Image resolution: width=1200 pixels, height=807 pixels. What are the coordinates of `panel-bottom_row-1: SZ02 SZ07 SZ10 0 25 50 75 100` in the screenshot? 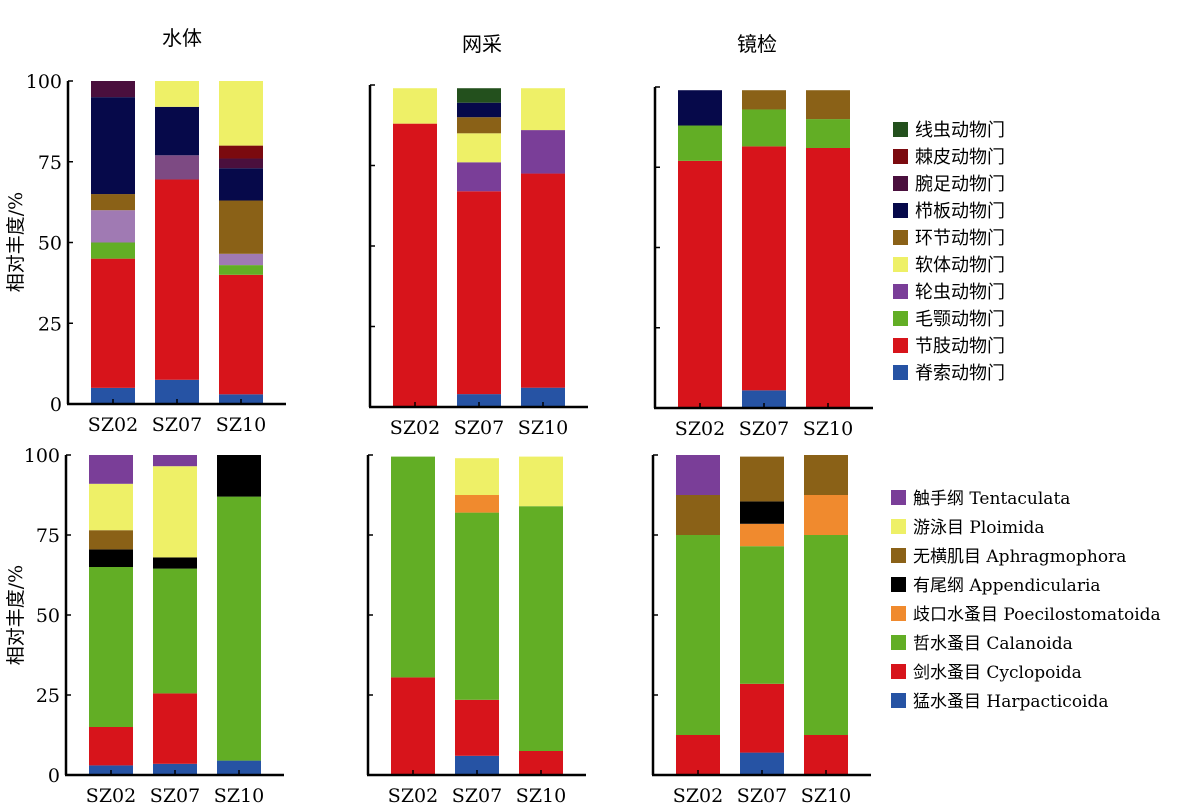 It's located at (154, 626).